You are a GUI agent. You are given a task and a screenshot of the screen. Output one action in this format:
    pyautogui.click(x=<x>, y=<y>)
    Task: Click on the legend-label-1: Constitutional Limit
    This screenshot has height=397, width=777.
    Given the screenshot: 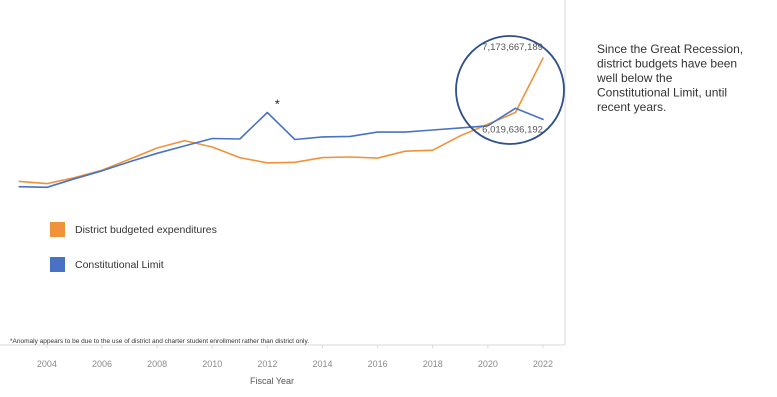 What is the action you would take?
    pyautogui.click(x=119, y=265)
    